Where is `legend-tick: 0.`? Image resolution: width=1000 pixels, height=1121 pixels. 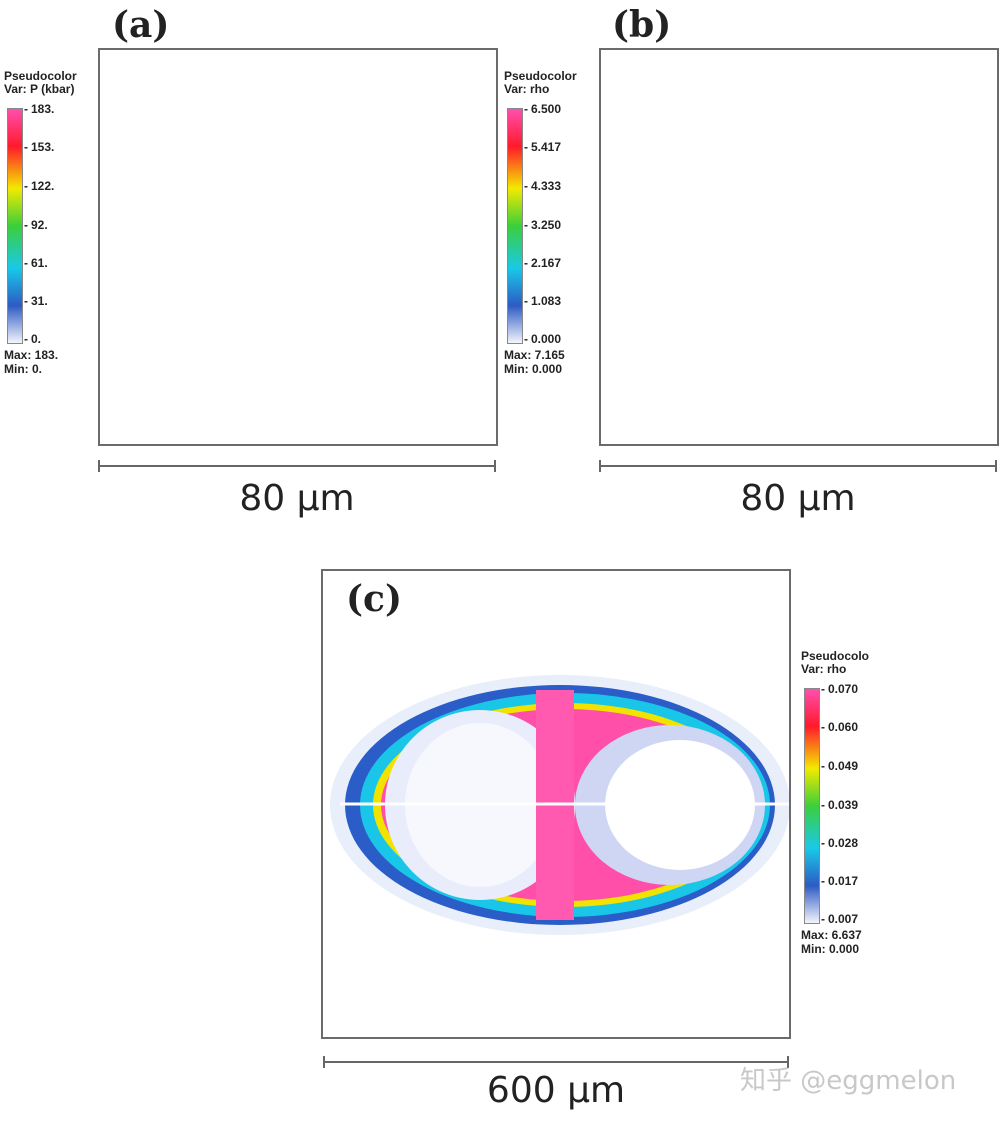 legend-tick: 0. is located at coordinates (32, 339).